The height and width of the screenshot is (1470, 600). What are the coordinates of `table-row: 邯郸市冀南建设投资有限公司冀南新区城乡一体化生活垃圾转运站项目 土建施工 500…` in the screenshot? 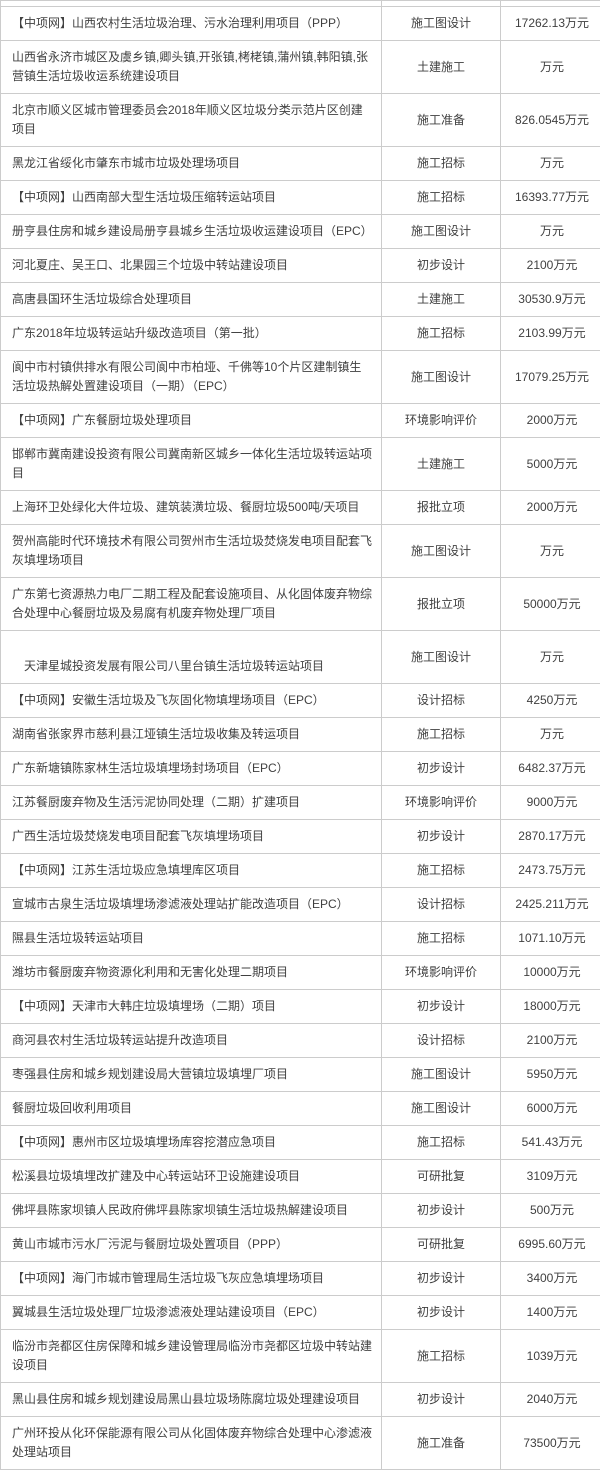 It's located at (300, 464).